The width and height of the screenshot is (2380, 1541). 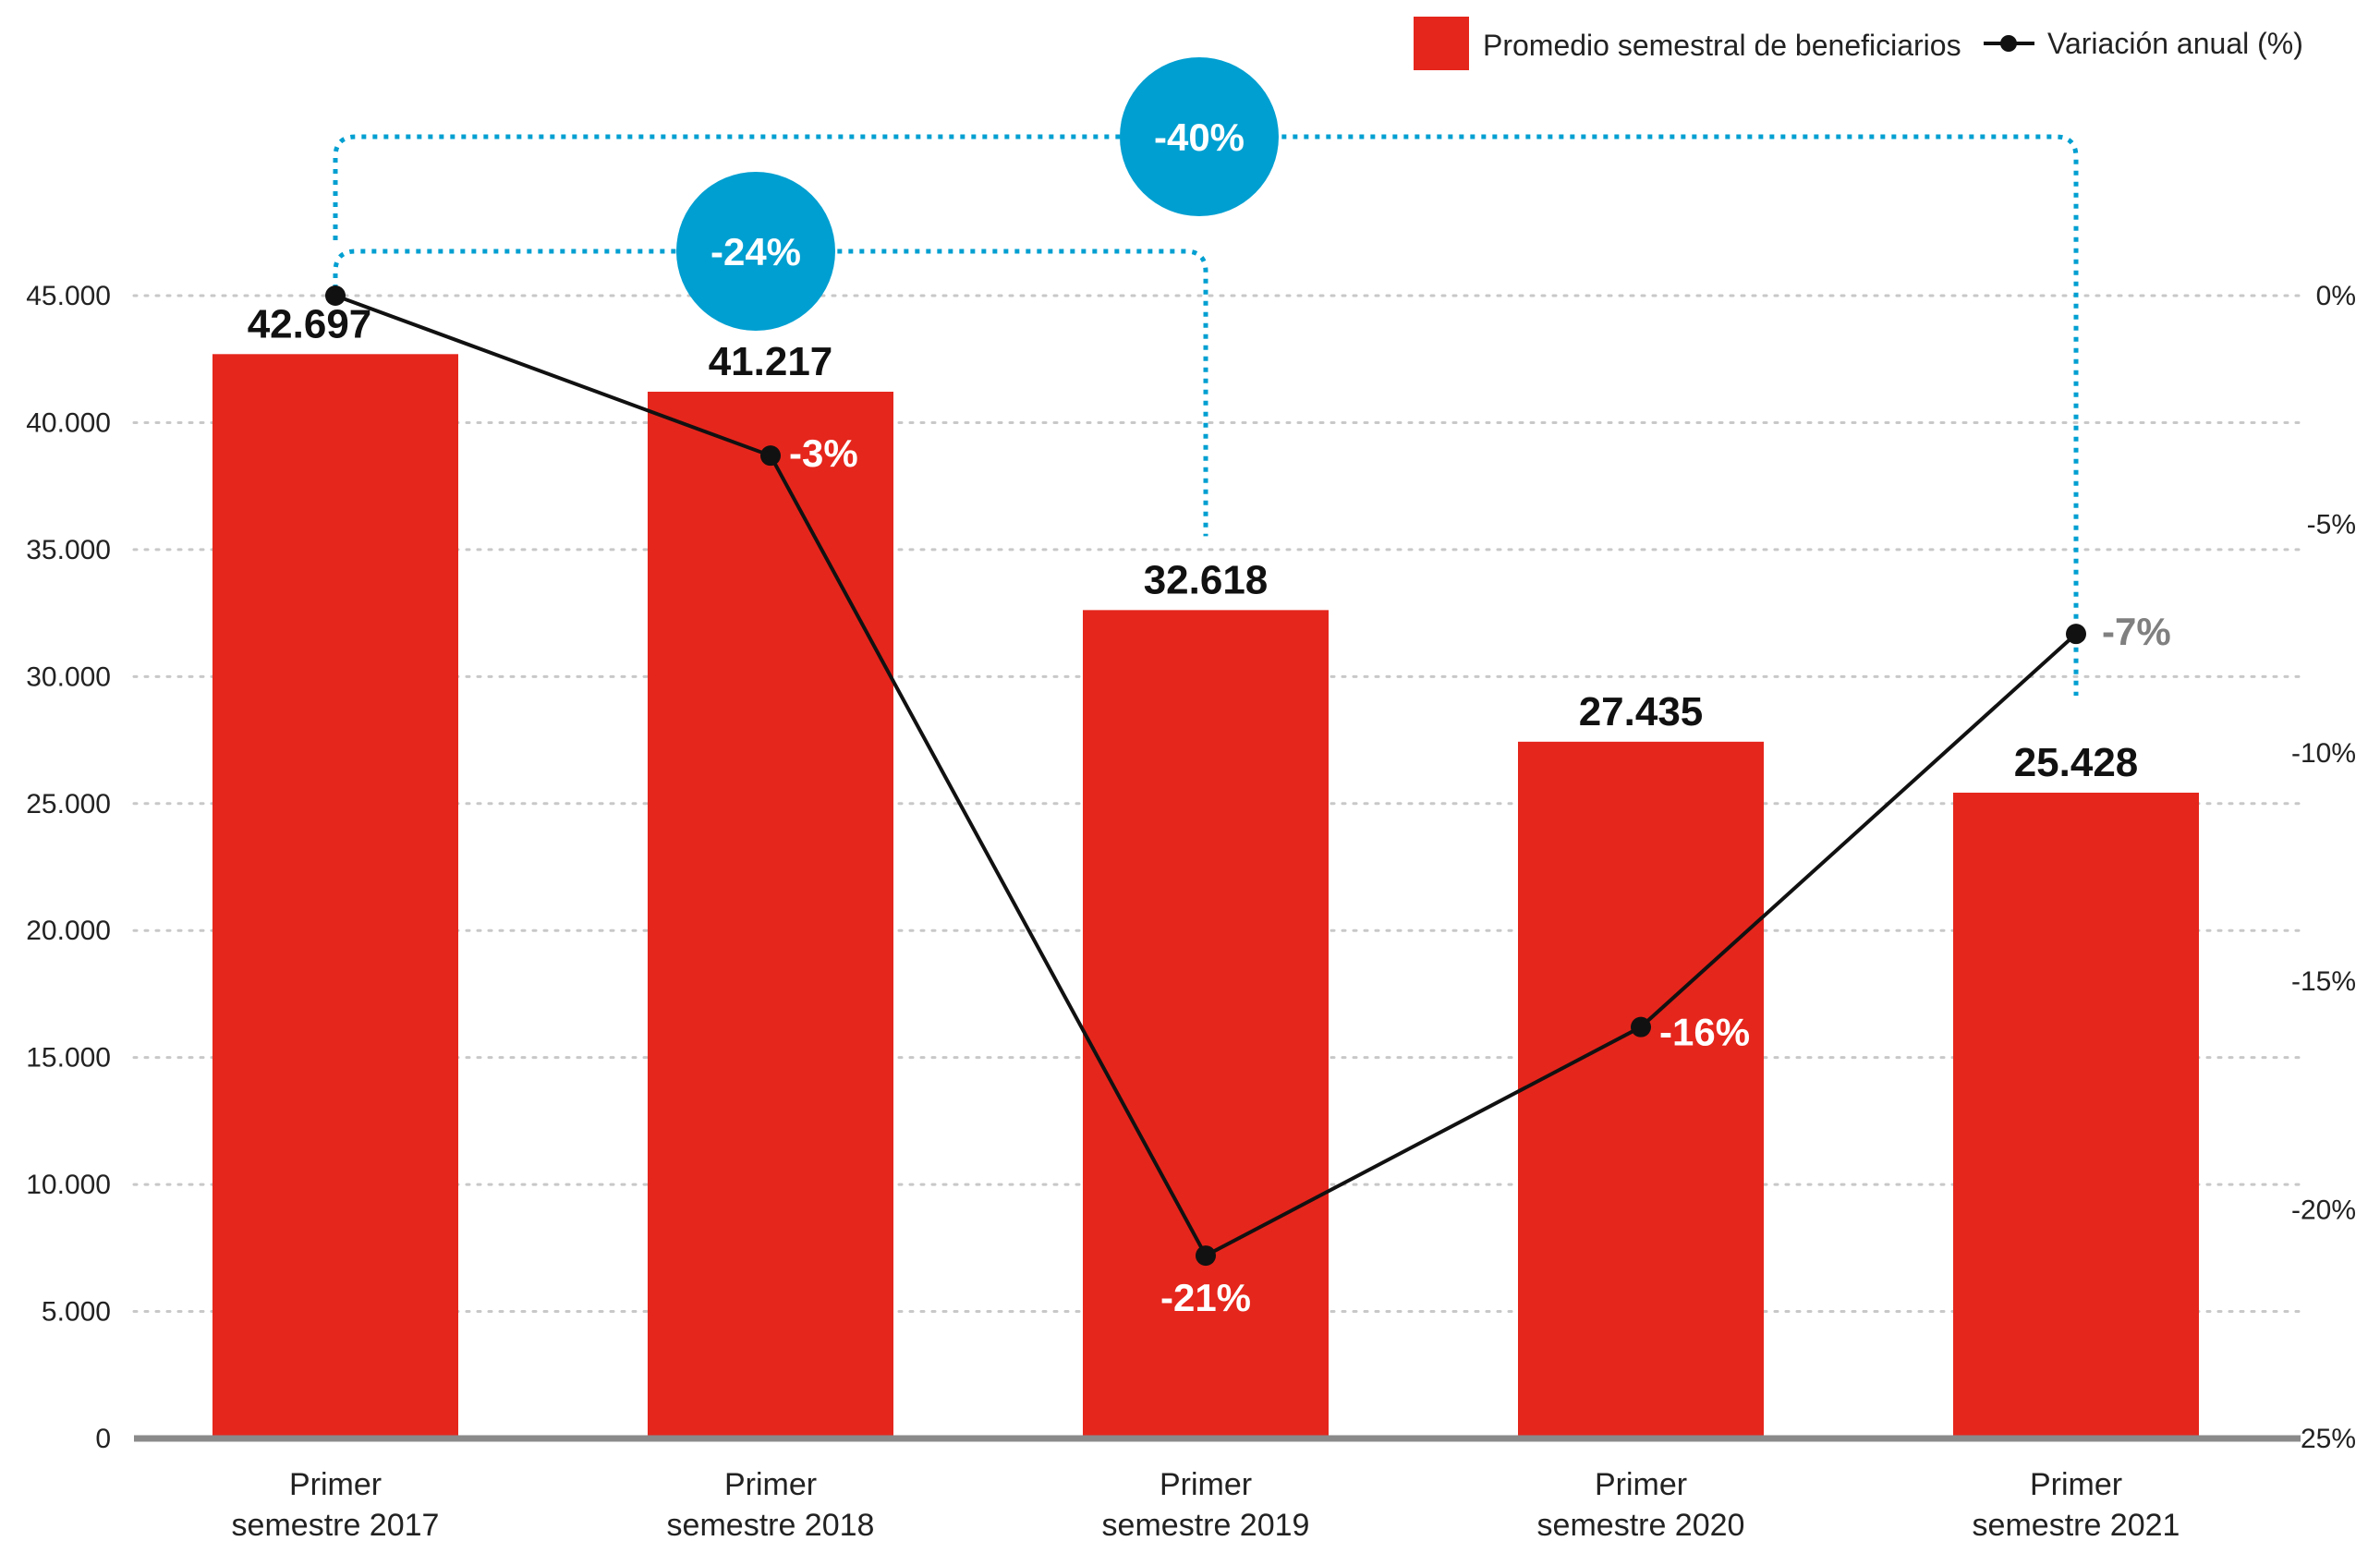 I want to click on x-tick-label: semestre 2019, so click(x=1206, y=1524).